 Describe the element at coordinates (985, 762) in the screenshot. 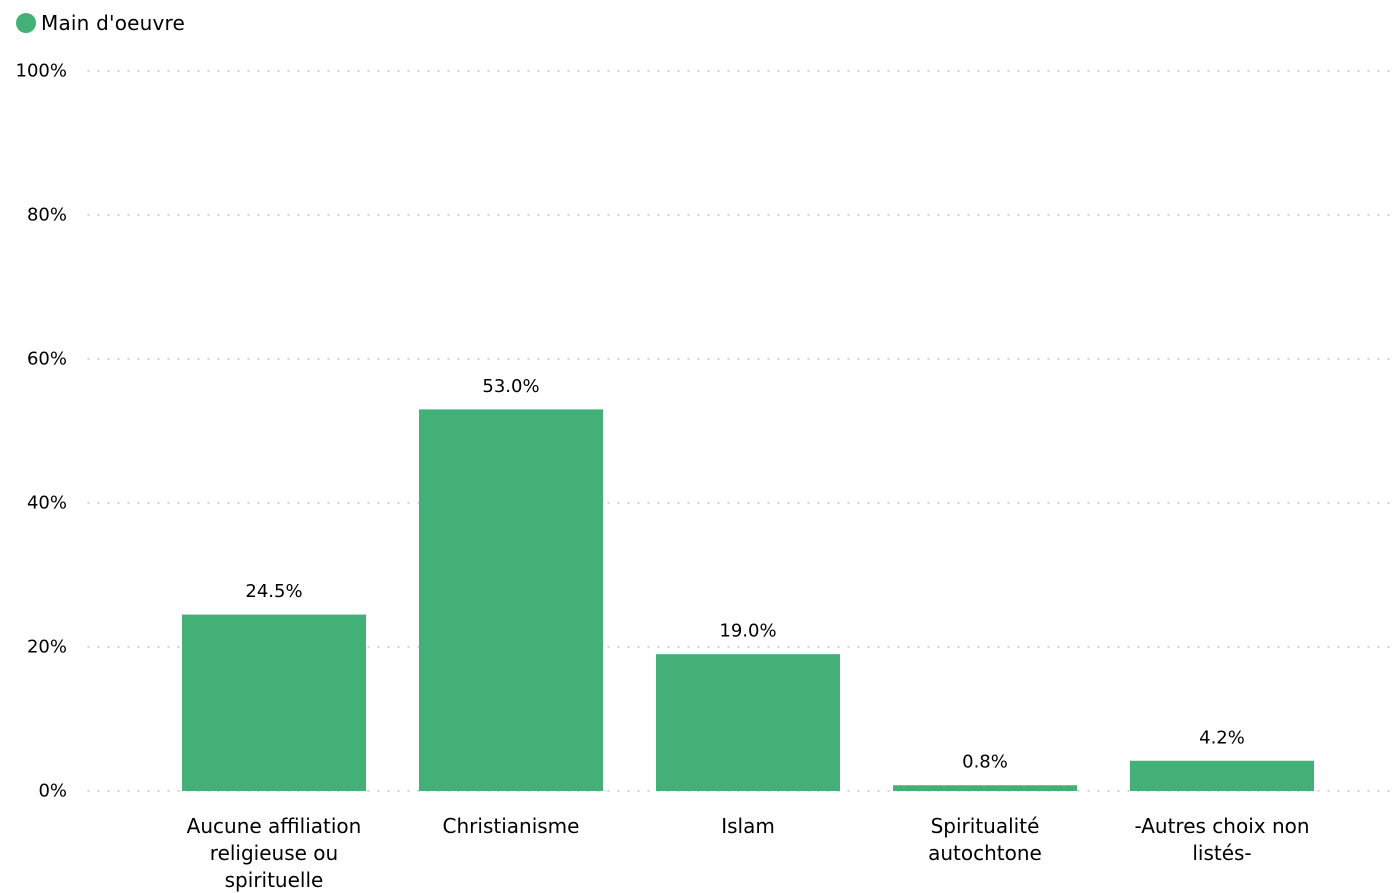

I see `data-label: 0.8%` at that location.